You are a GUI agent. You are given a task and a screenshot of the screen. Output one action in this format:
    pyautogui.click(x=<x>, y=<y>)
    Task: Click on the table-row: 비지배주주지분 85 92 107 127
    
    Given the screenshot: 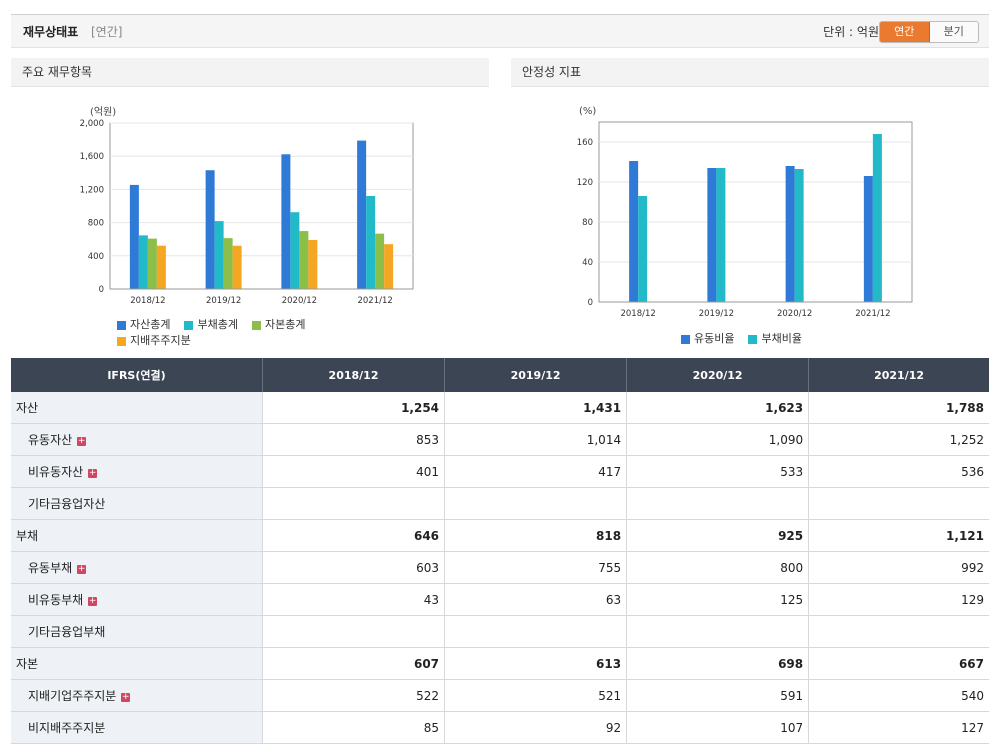 What is the action you would take?
    pyautogui.click(x=500, y=727)
    